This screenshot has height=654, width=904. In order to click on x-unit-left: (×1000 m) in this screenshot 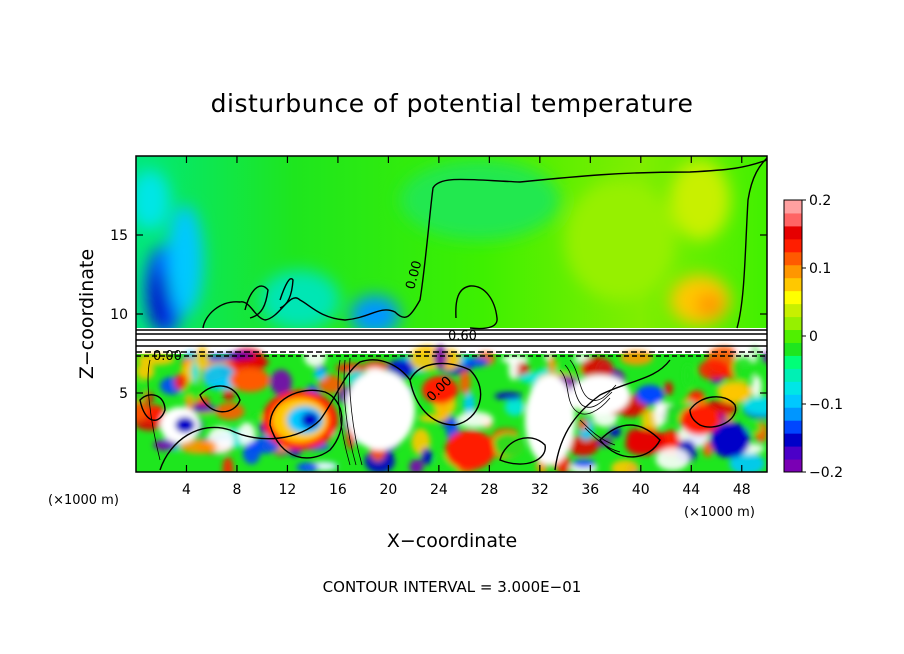, I will do `click(83, 500)`.